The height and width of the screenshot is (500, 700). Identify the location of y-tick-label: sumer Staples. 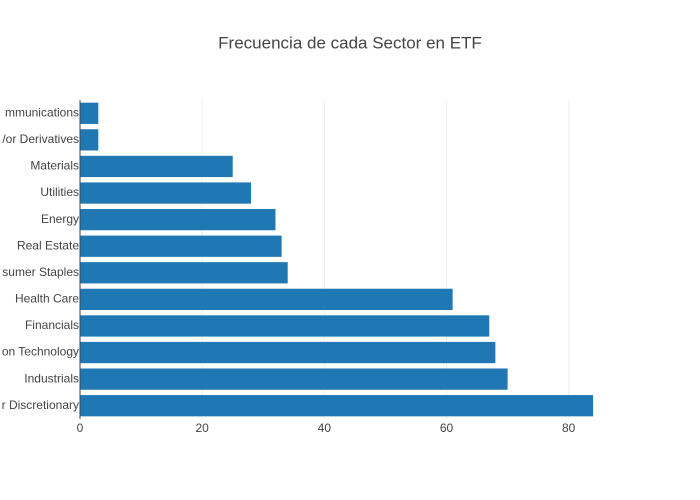
(40, 272).